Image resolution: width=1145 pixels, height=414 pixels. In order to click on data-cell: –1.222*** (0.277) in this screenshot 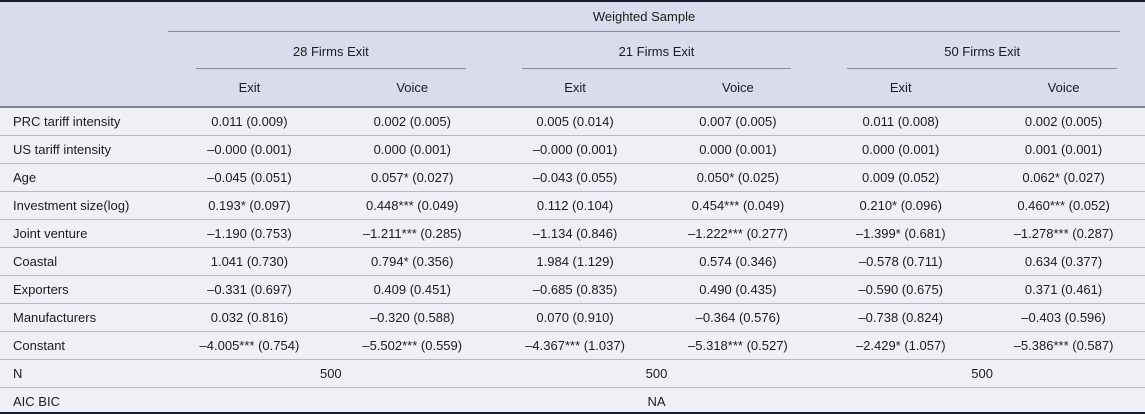, I will do `click(738, 233)`.